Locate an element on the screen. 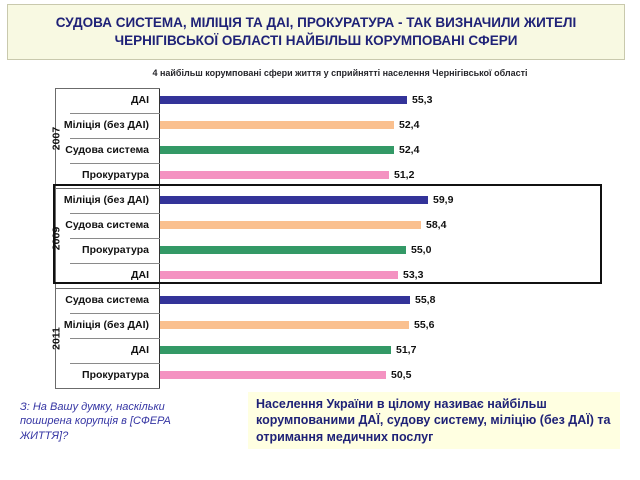 The height and width of the screenshot is (480, 640). value-label: 51,2 is located at coordinates (404, 175).